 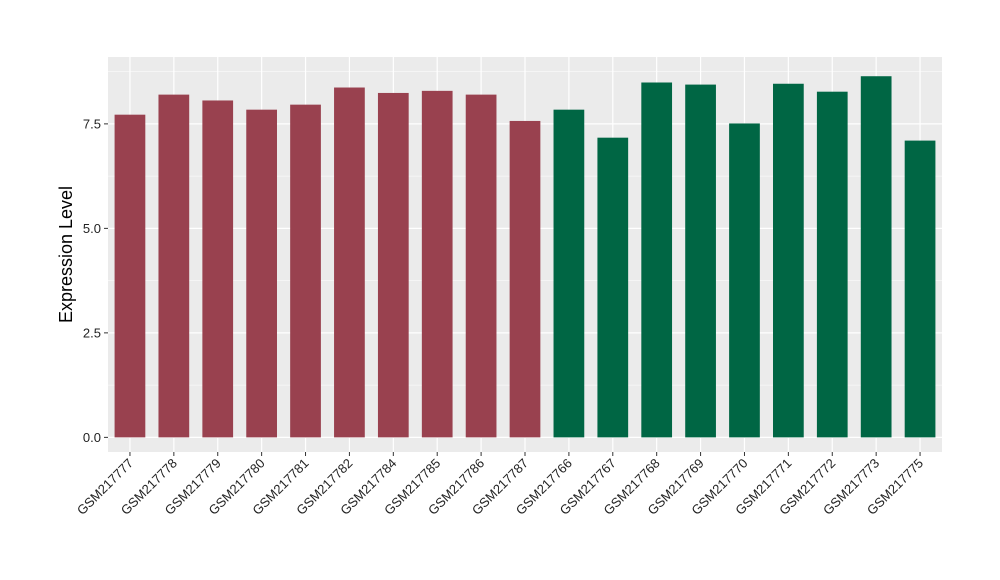 I want to click on bar-GSM217775, so click(x=920, y=289).